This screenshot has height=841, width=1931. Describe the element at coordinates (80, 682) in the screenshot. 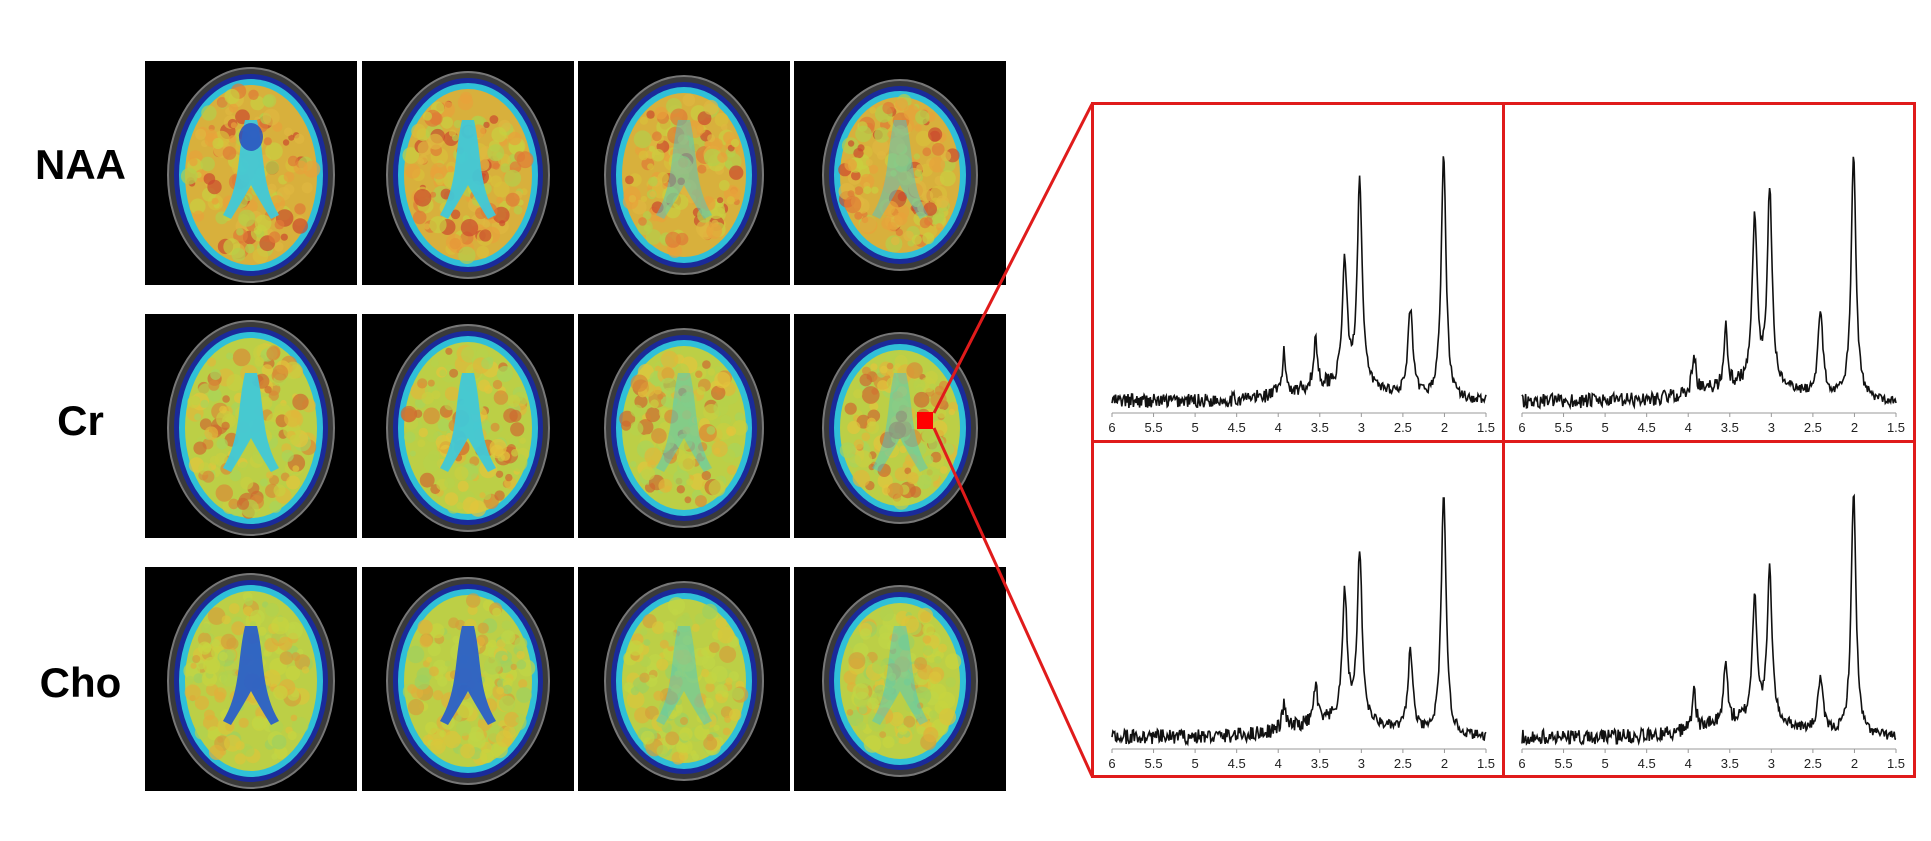

I see `row-label-cho: Cho` at that location.